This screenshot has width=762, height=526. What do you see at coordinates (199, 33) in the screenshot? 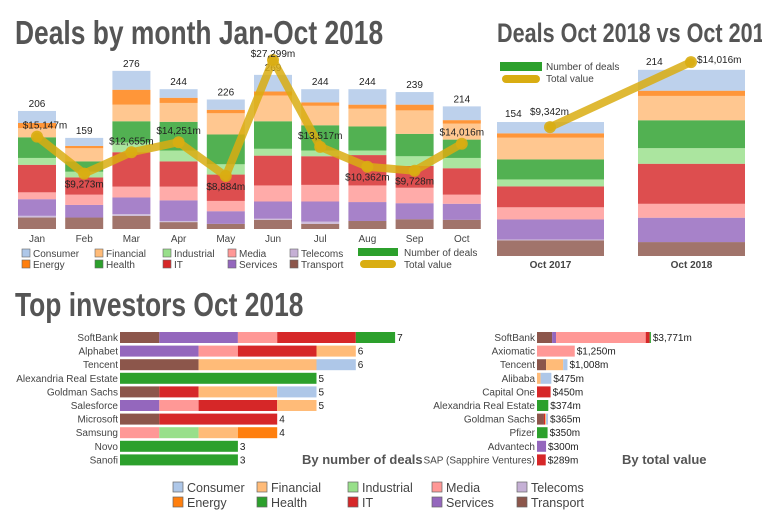
I see `monthly-chart-title: Deals by month Jan-Oct 2018` at bounding box center [199, 33].